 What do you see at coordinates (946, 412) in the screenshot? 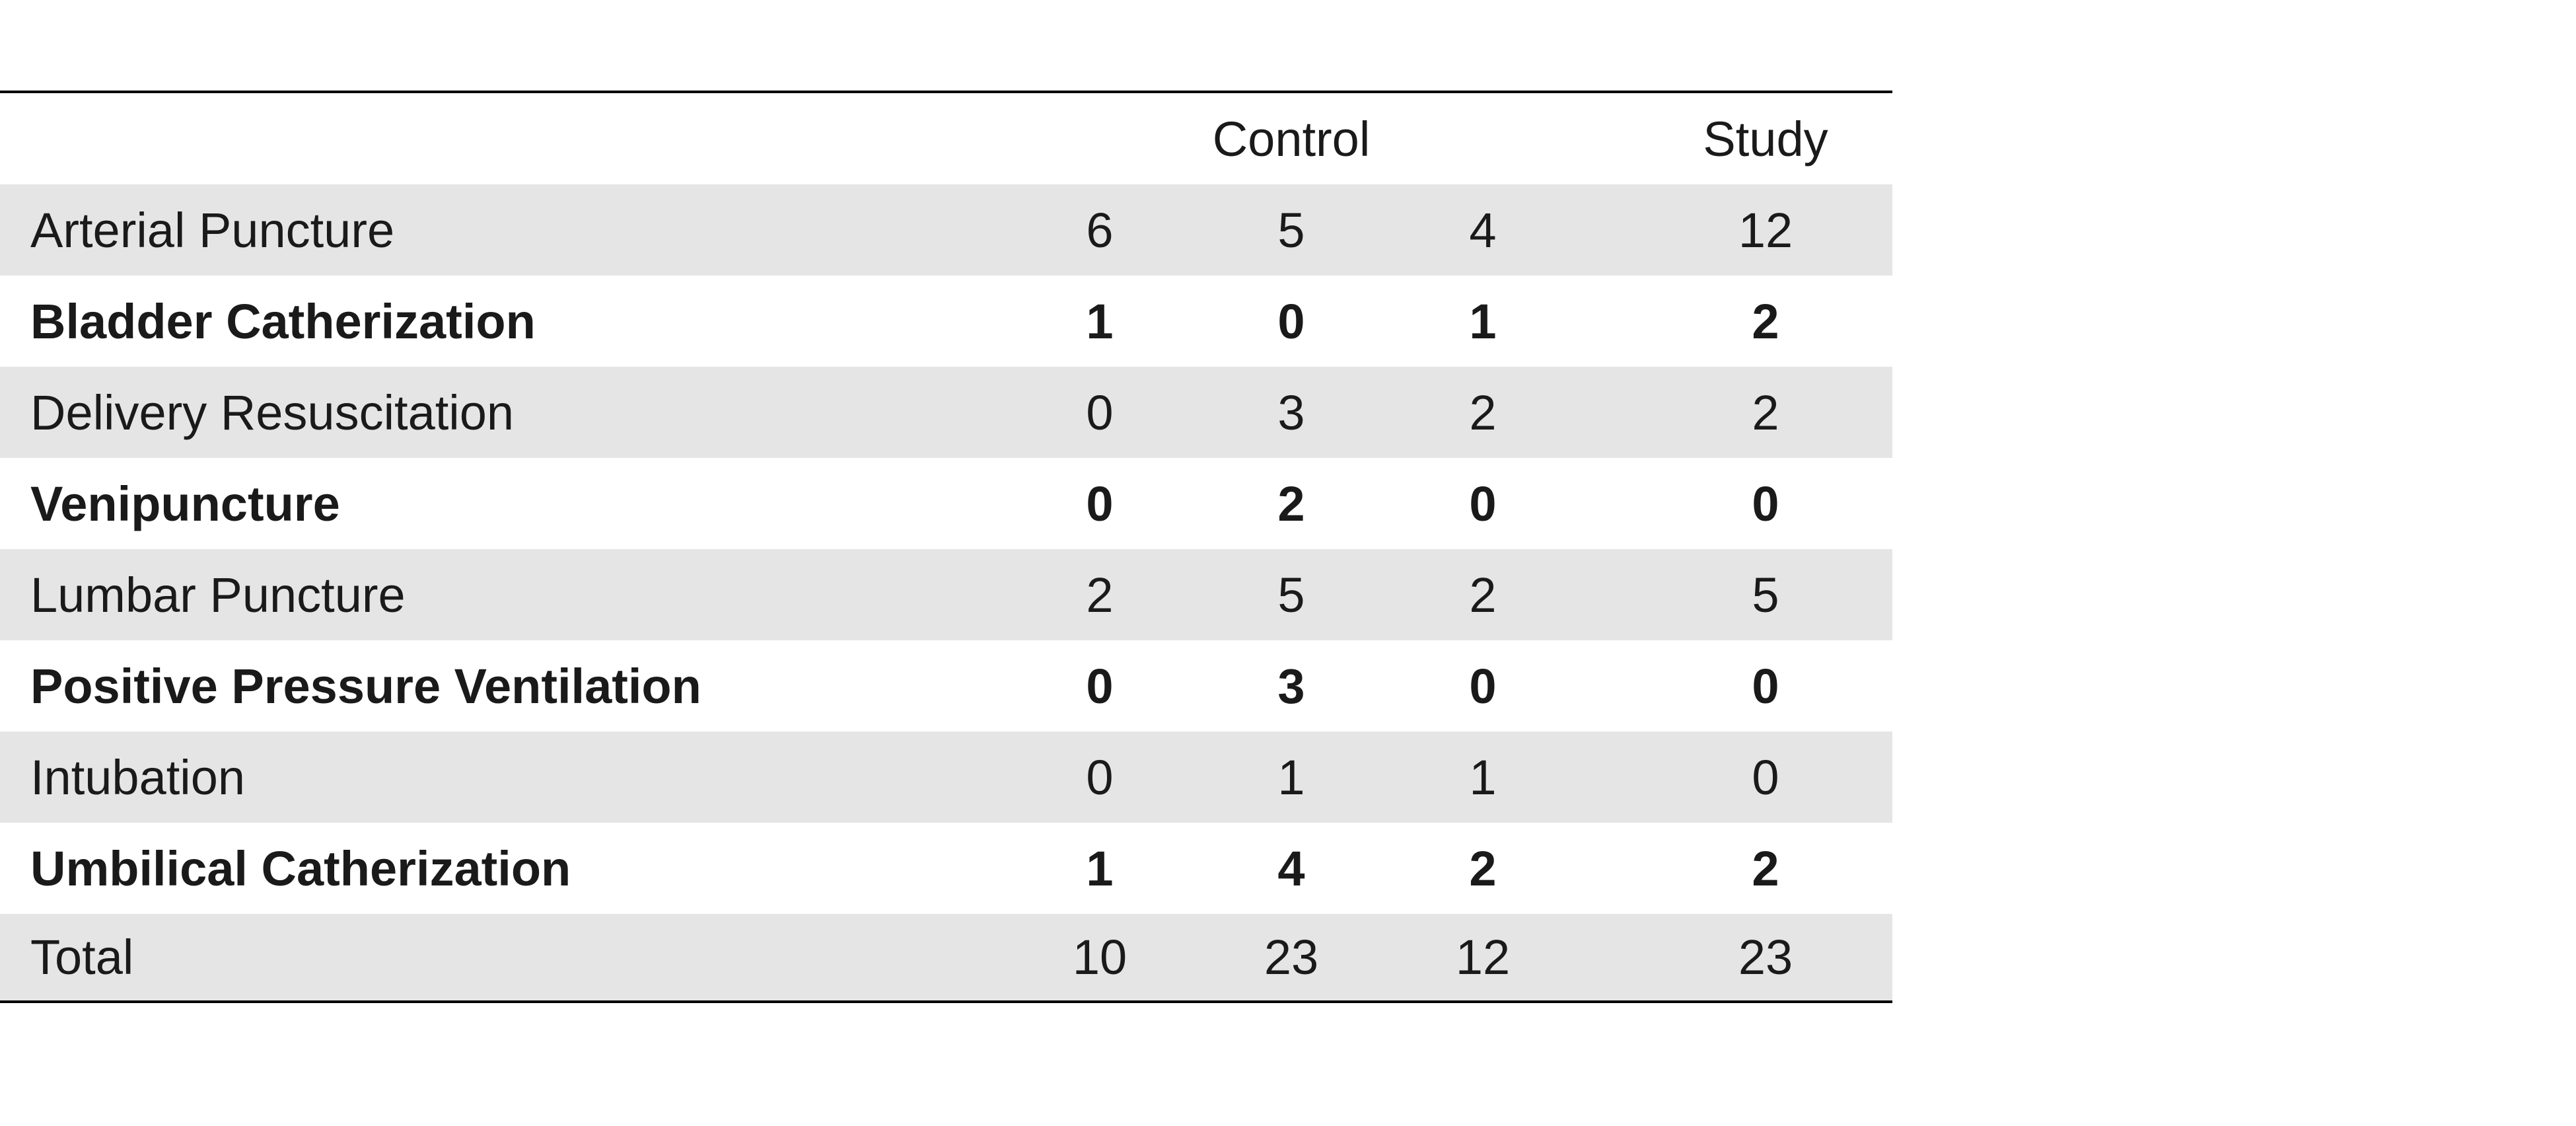
I see `table-row: Delivery Resuscitation 0 3 2 2` at bounding box center [946, 412].